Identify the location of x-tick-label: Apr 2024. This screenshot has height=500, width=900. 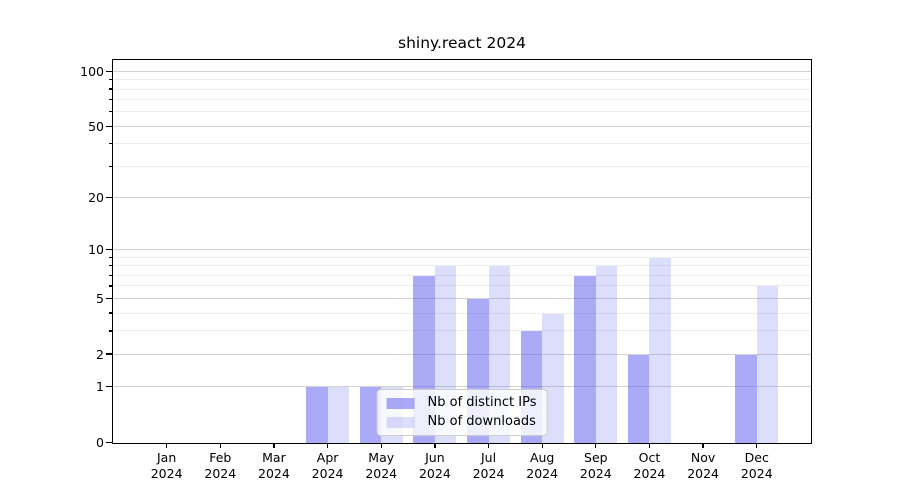
(328, 465).